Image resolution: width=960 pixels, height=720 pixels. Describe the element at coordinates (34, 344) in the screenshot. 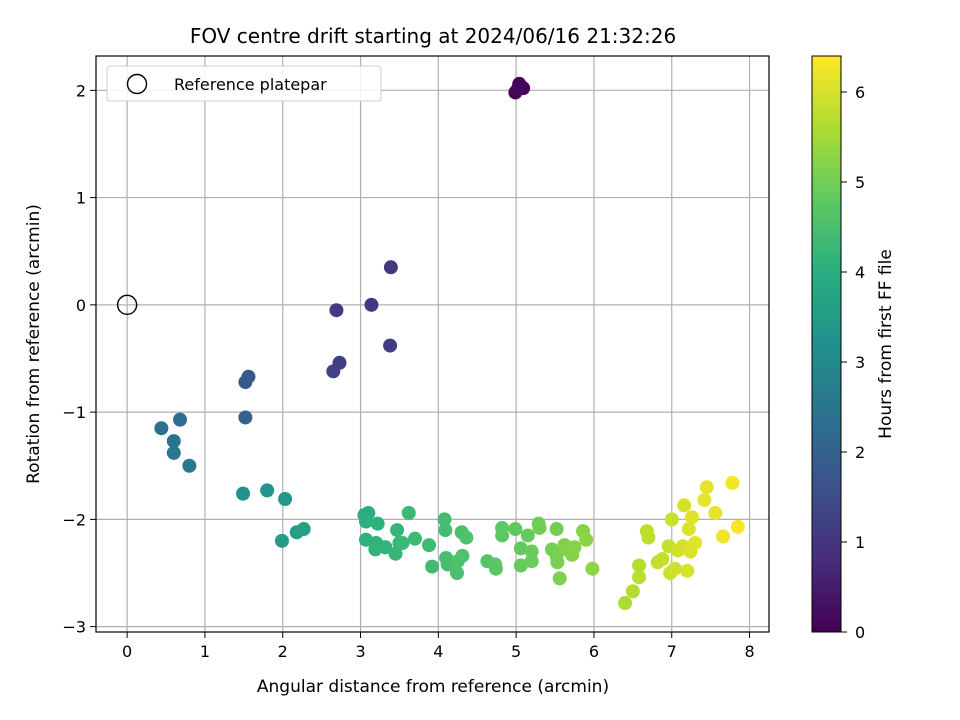

I see `y-axis-label: Rotation from reference (arcmin)` at that location.